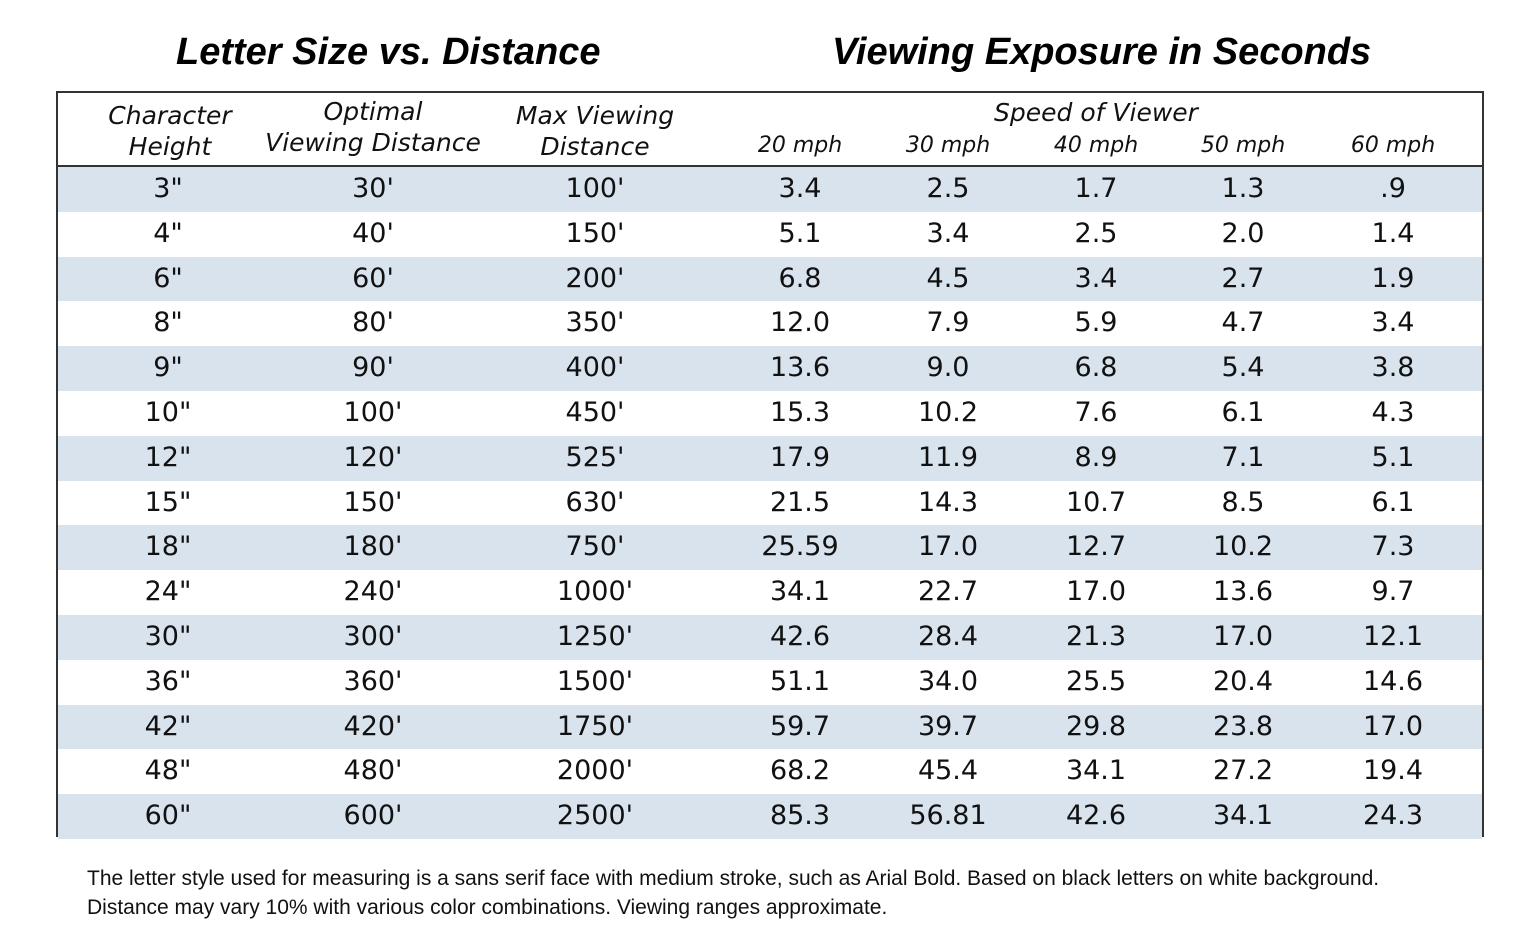  What do you see at coordinates (373, 323) in the screenshot?
I see `cell-optimal-distance: 80'` at bounding box center [373, 323].